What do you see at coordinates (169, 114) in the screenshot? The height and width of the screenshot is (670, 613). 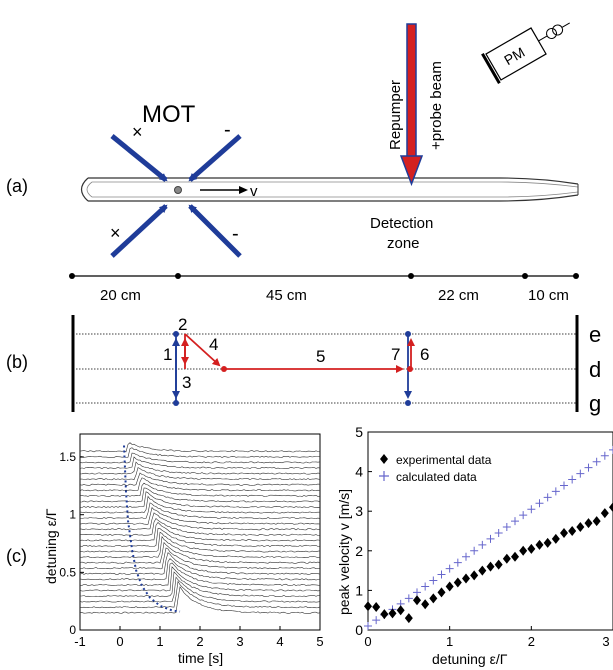 I see `mot-label: MOT` at bounding box center [169, 114].